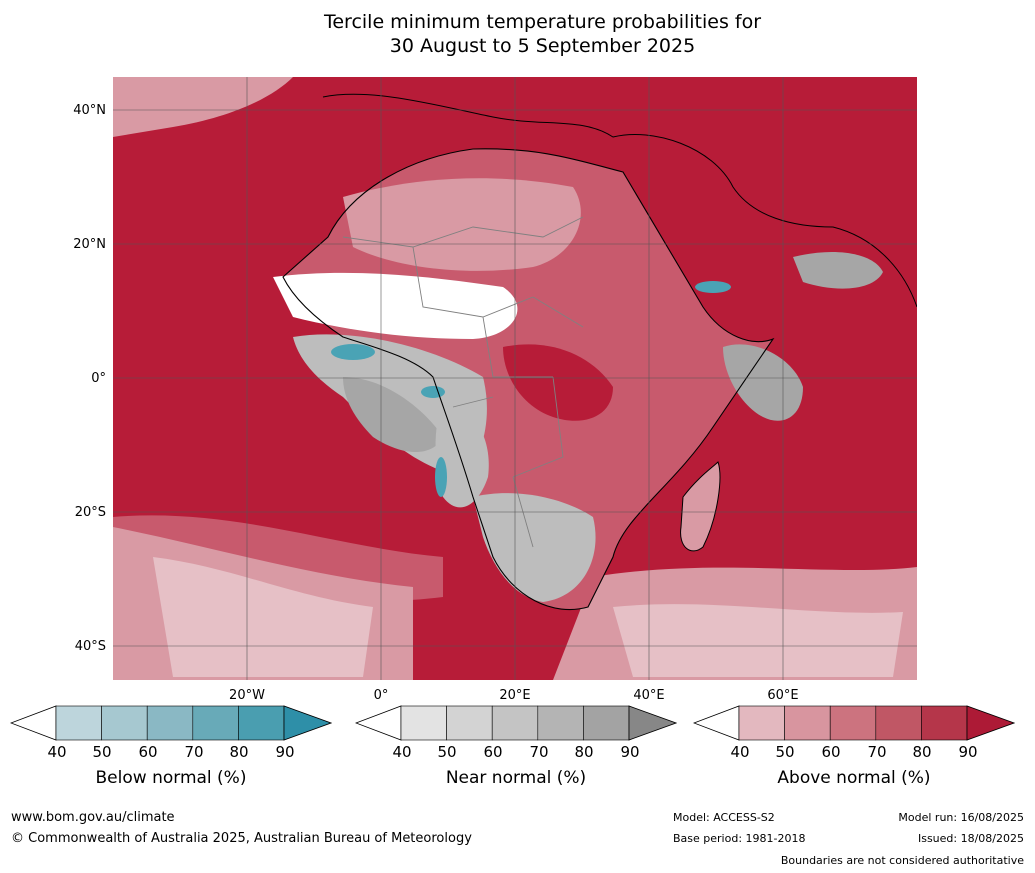 Image resolution: width=1035 pixels, height=873 pixels. Describe the element at coordinates (381, 695) in the screenshot. I see `lon-label-0: 0°` at that location.